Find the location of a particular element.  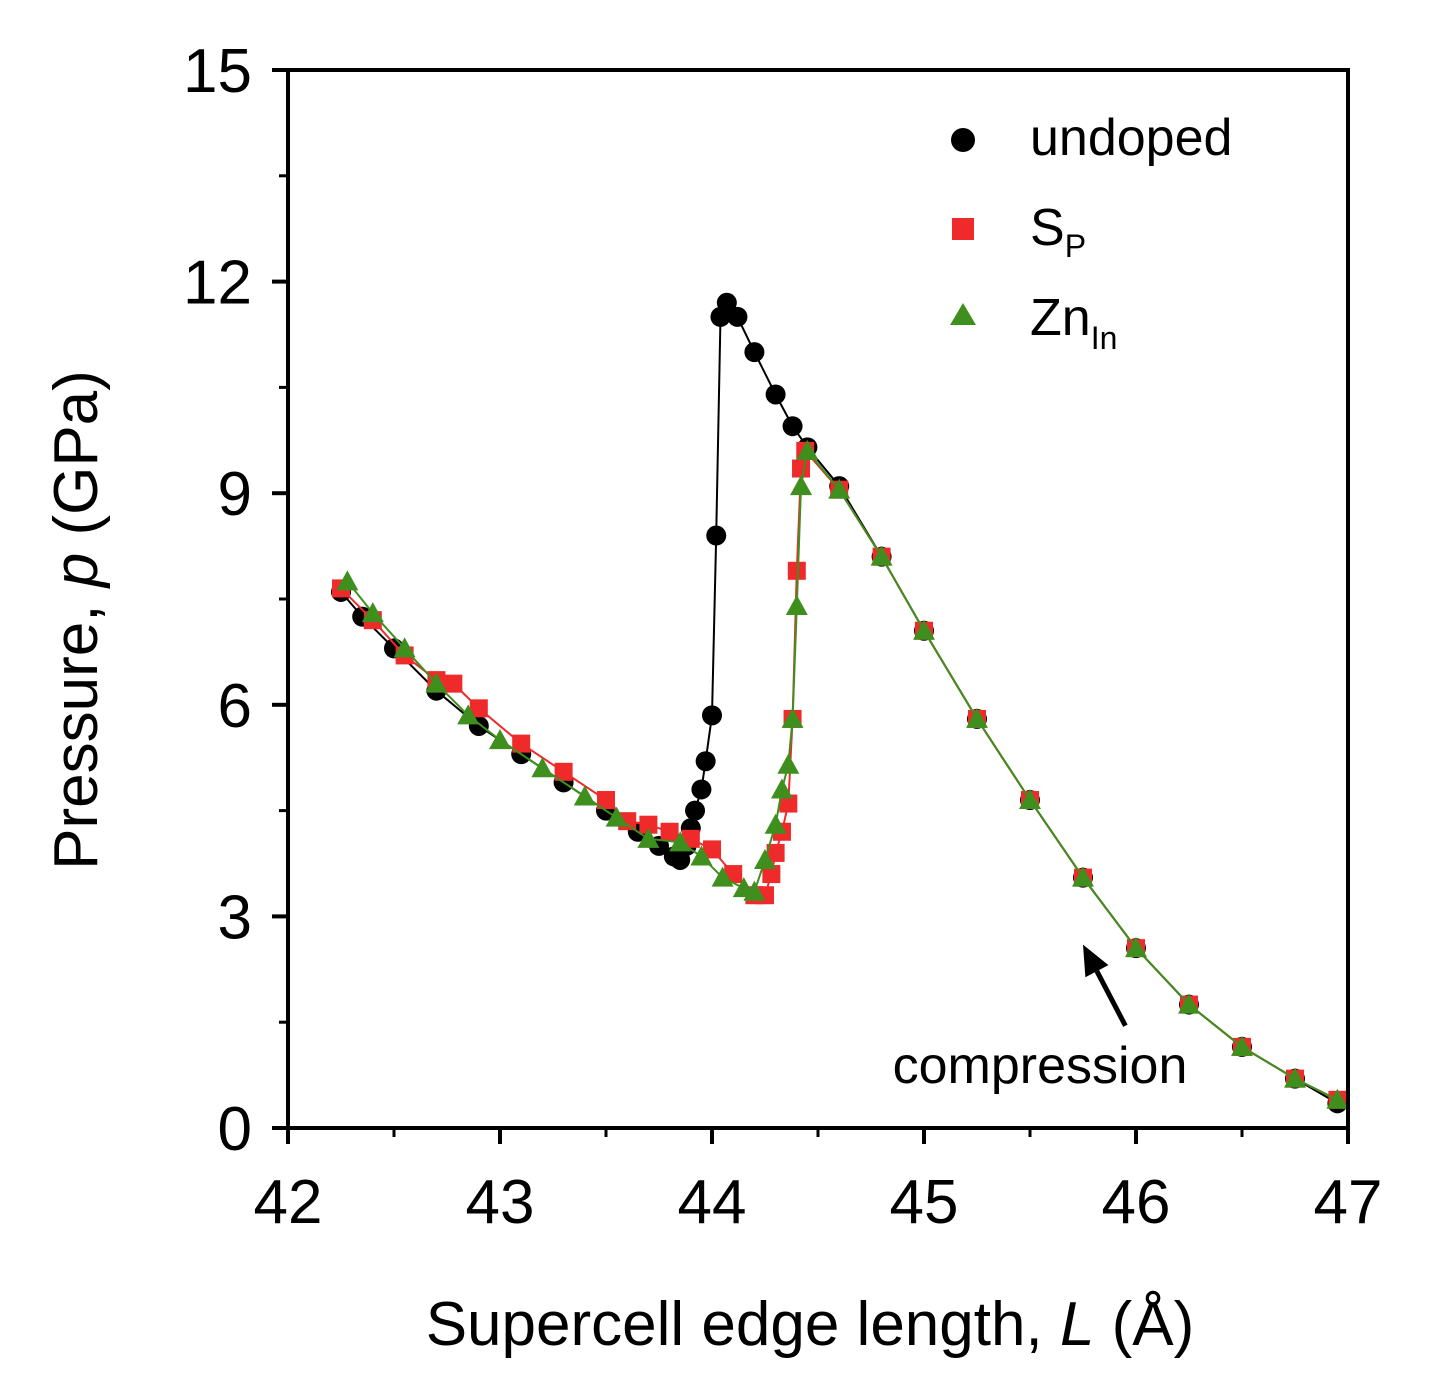

y-axis-title: Pressure, p (GPa) is located at coordinates (76, 620).